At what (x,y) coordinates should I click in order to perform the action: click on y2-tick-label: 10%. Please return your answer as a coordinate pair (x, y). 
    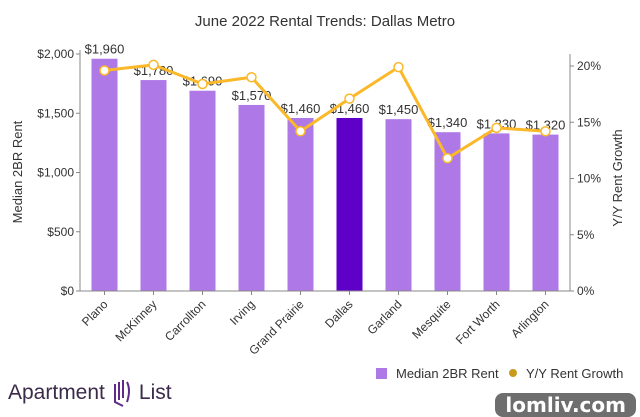
    Looking at the image, I should click on (589, 179).